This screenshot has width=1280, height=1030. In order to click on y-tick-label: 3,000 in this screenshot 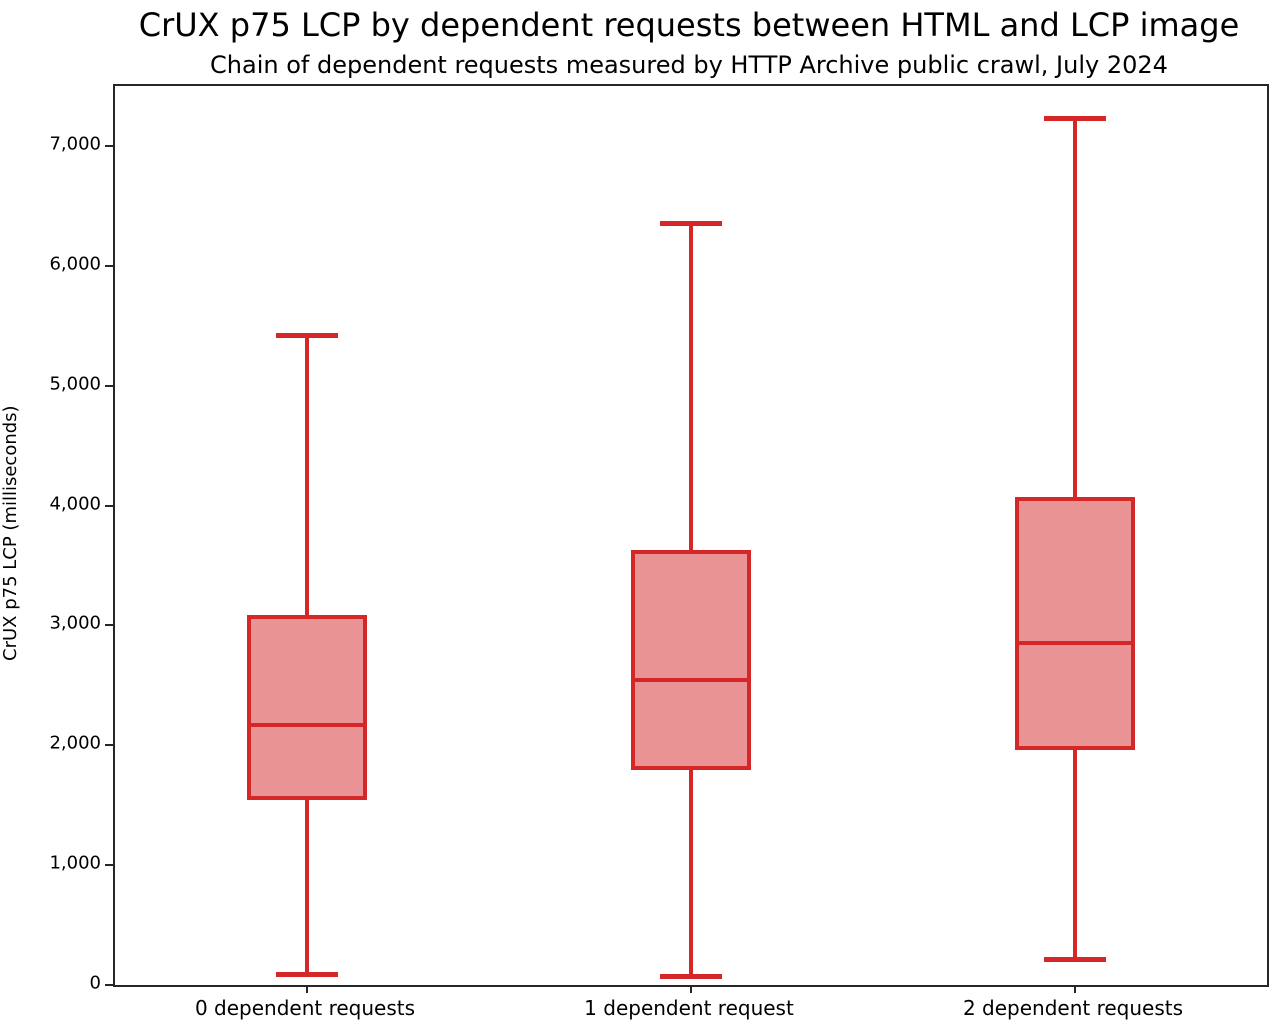, I will do `click(75, 623)`.